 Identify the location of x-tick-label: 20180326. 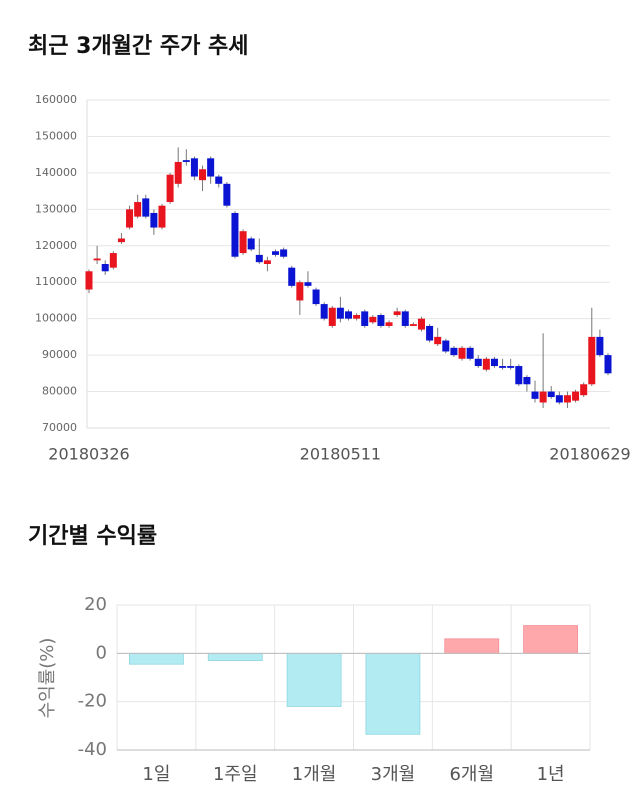
(88, 454).